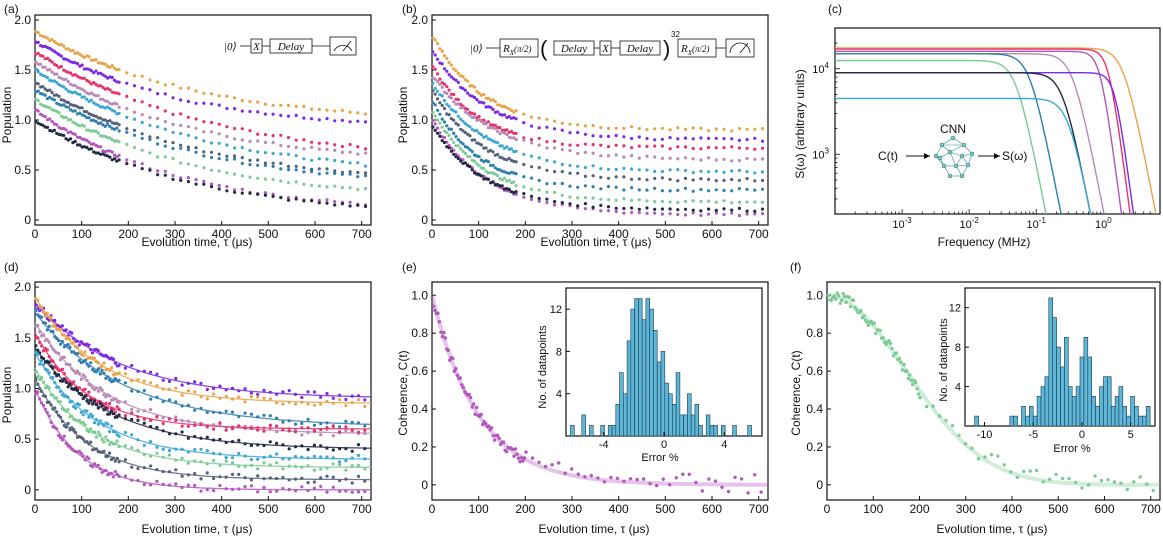 The height and width of the screenshot is (538, 1163). What do you see at coordinates (996, 130) in the screenshot?
I see `spectrum-line-orange` at bounding box center [996, 130].